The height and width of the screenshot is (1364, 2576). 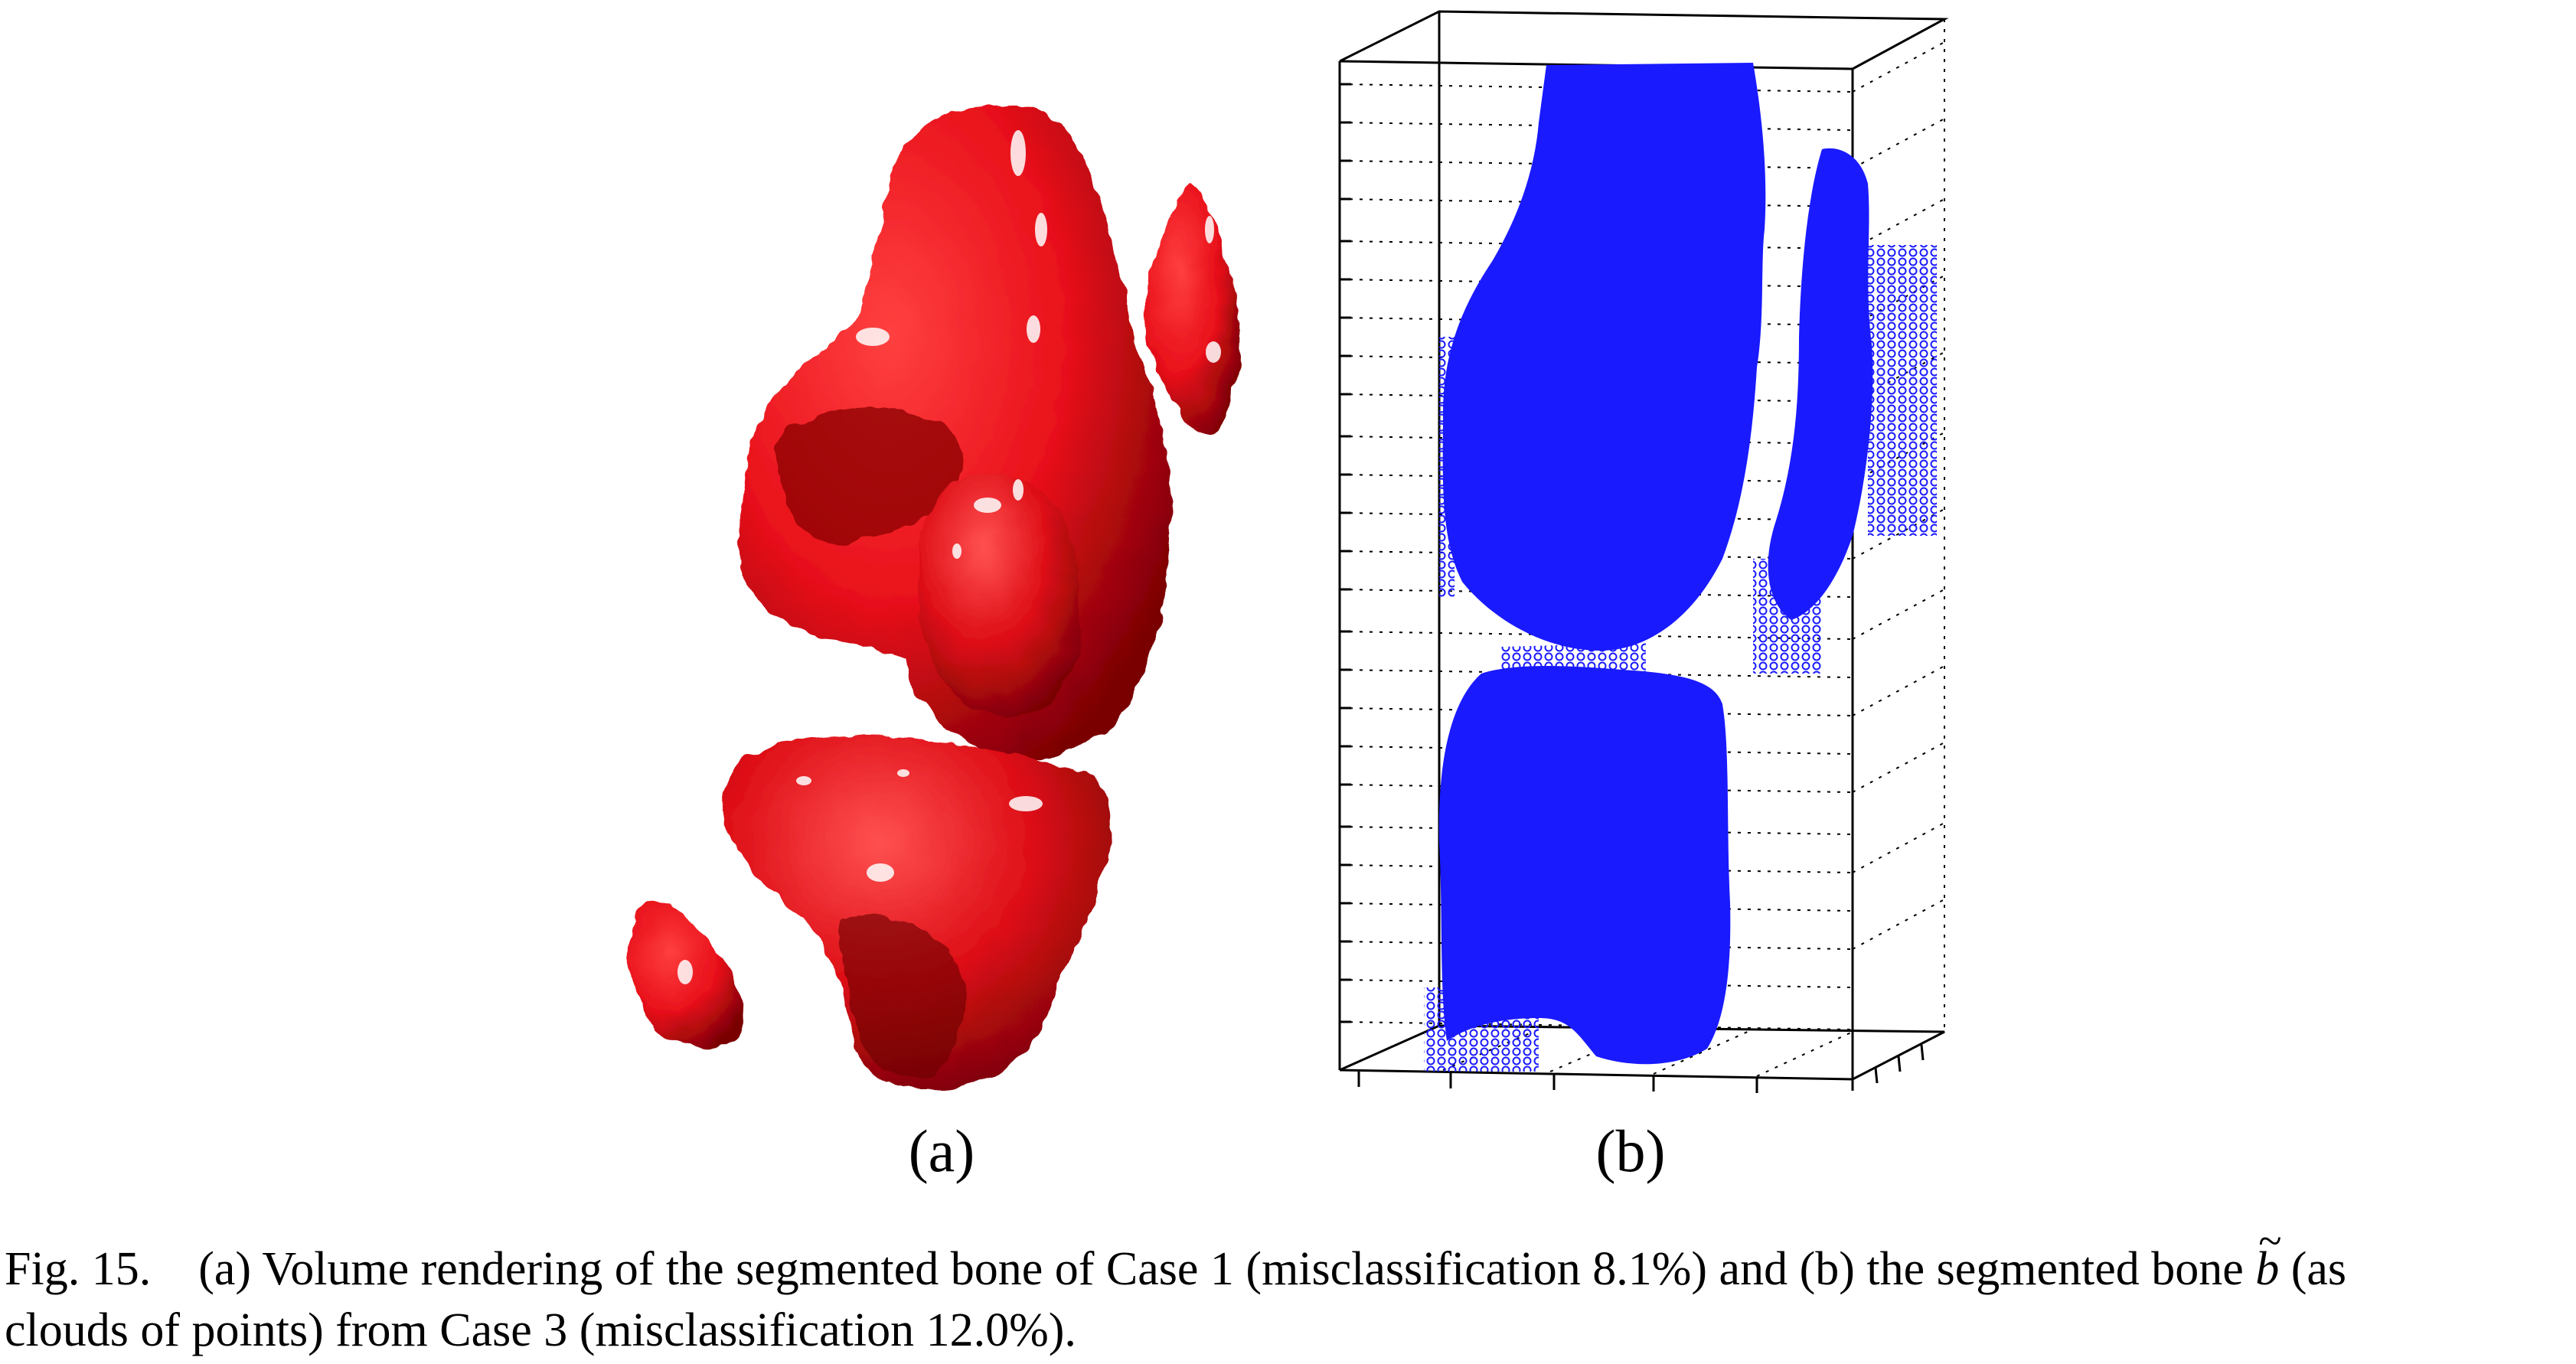 I want to click on femur-lobe, so click(x=999, y=596).